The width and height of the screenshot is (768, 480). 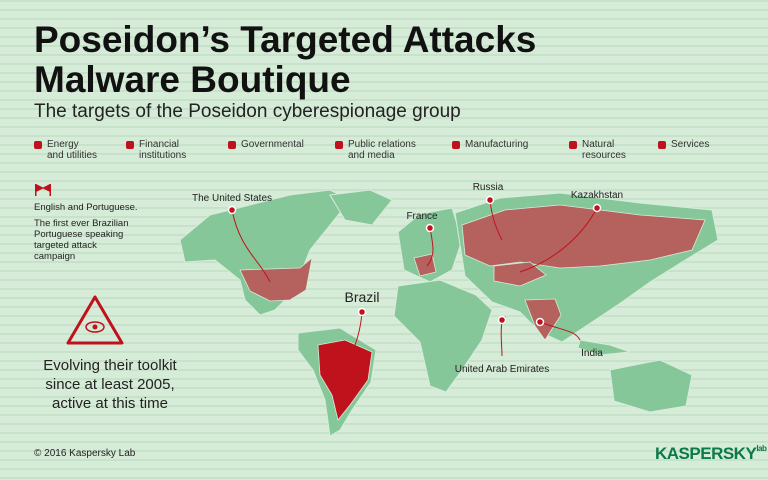 I want to click on legend-item: Financial institutions, so click(x=156, y=150).